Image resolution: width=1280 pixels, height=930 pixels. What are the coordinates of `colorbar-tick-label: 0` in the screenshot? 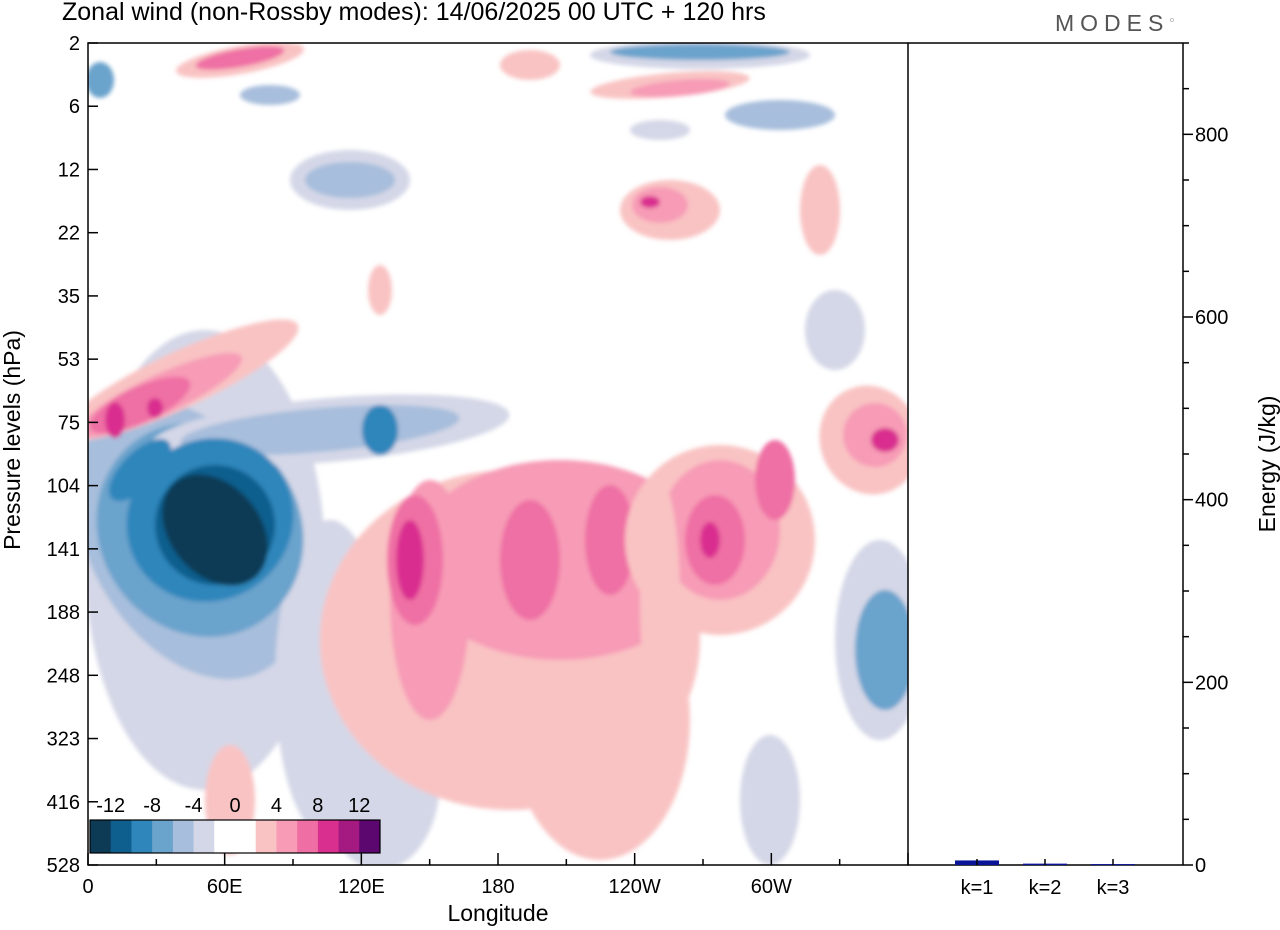 It's located at (234, 806).